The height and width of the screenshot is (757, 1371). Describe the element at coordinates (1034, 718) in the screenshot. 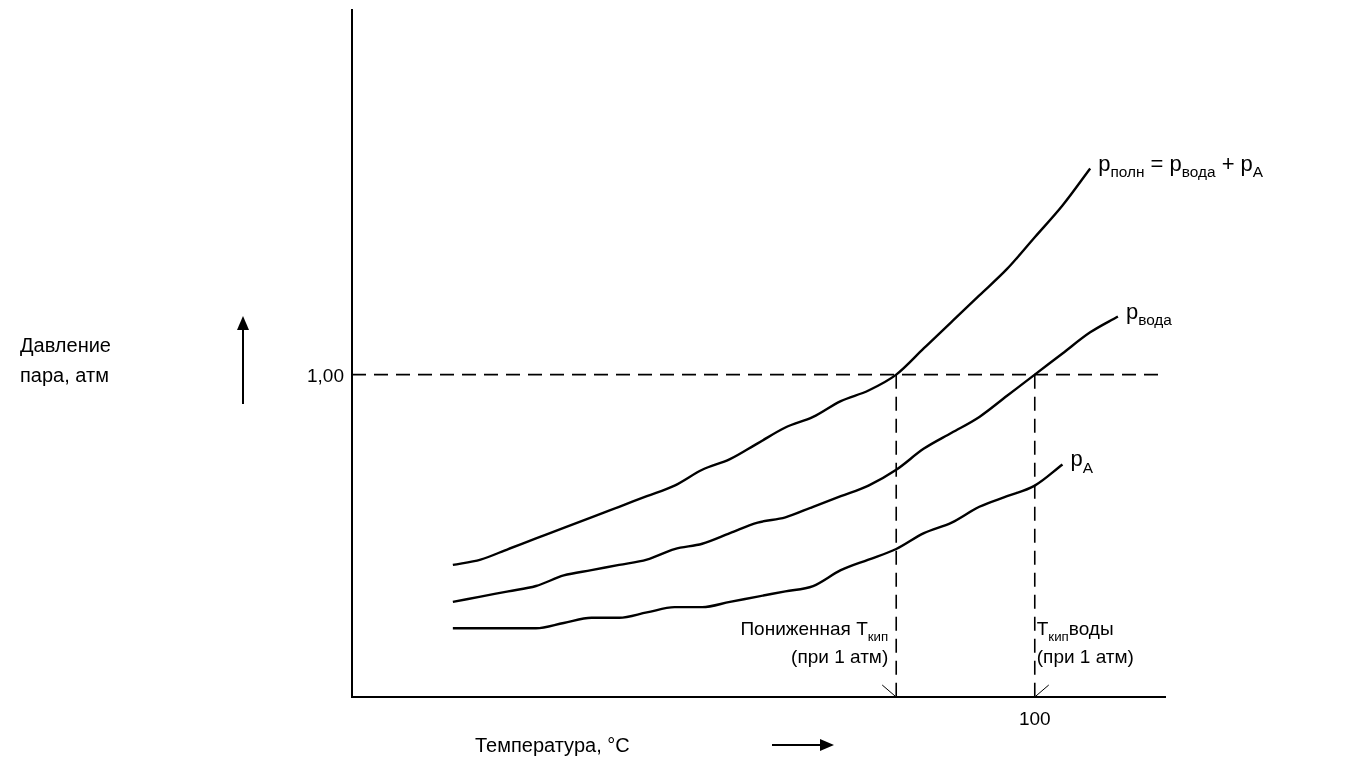

I see `text: 100` at that location.